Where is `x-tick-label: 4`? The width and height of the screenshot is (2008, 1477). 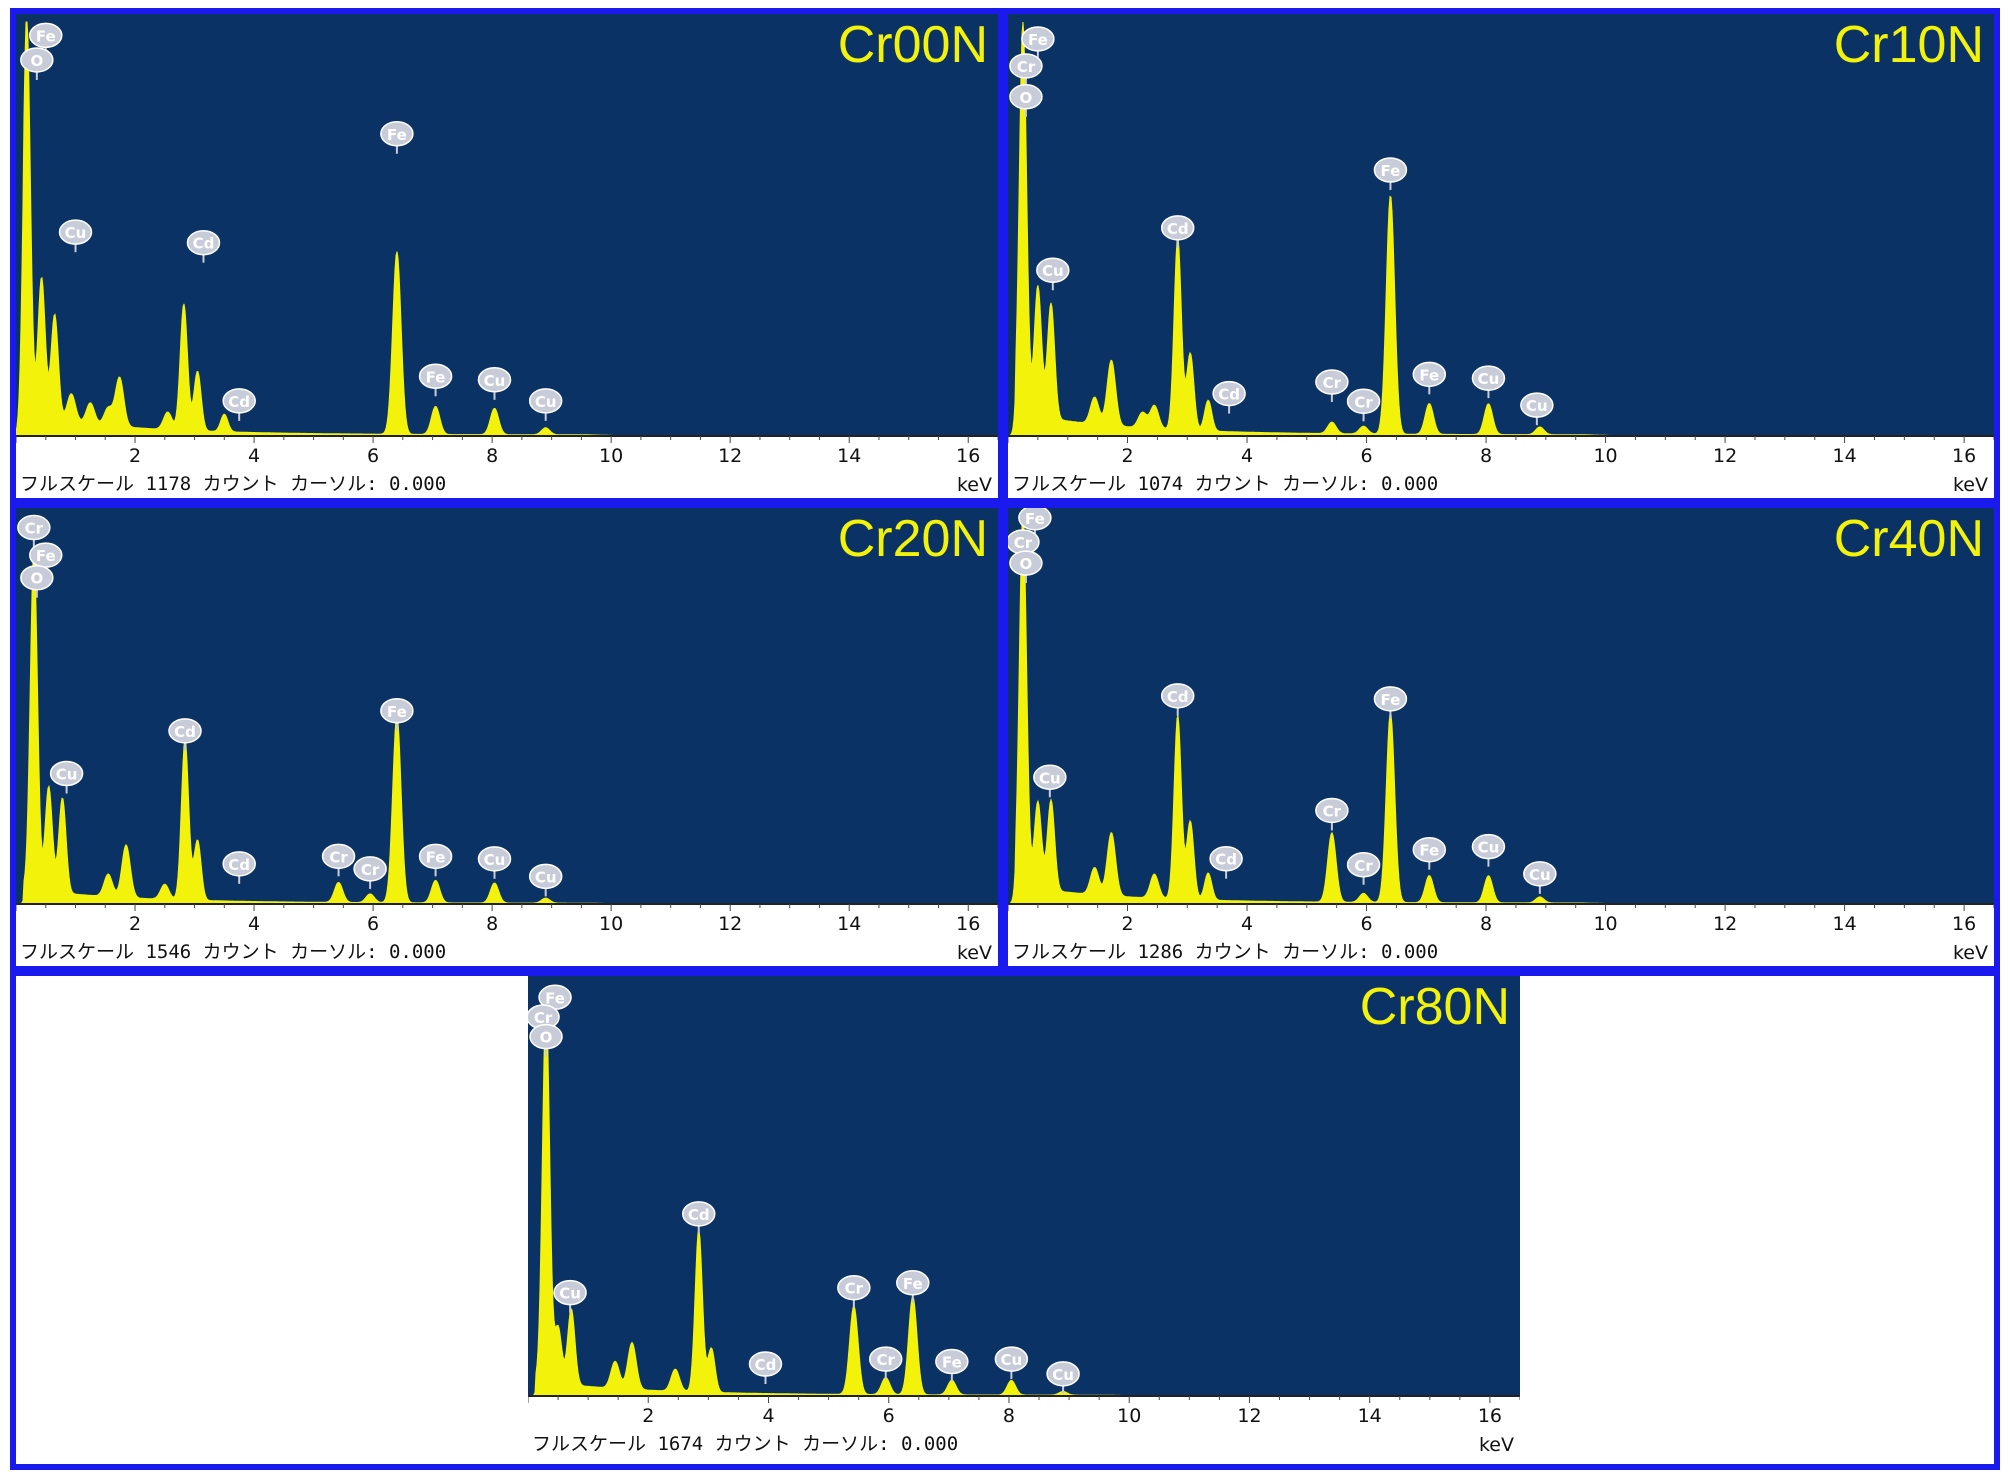
x-tick-label: 4 is located at coordinates (1247, 456).